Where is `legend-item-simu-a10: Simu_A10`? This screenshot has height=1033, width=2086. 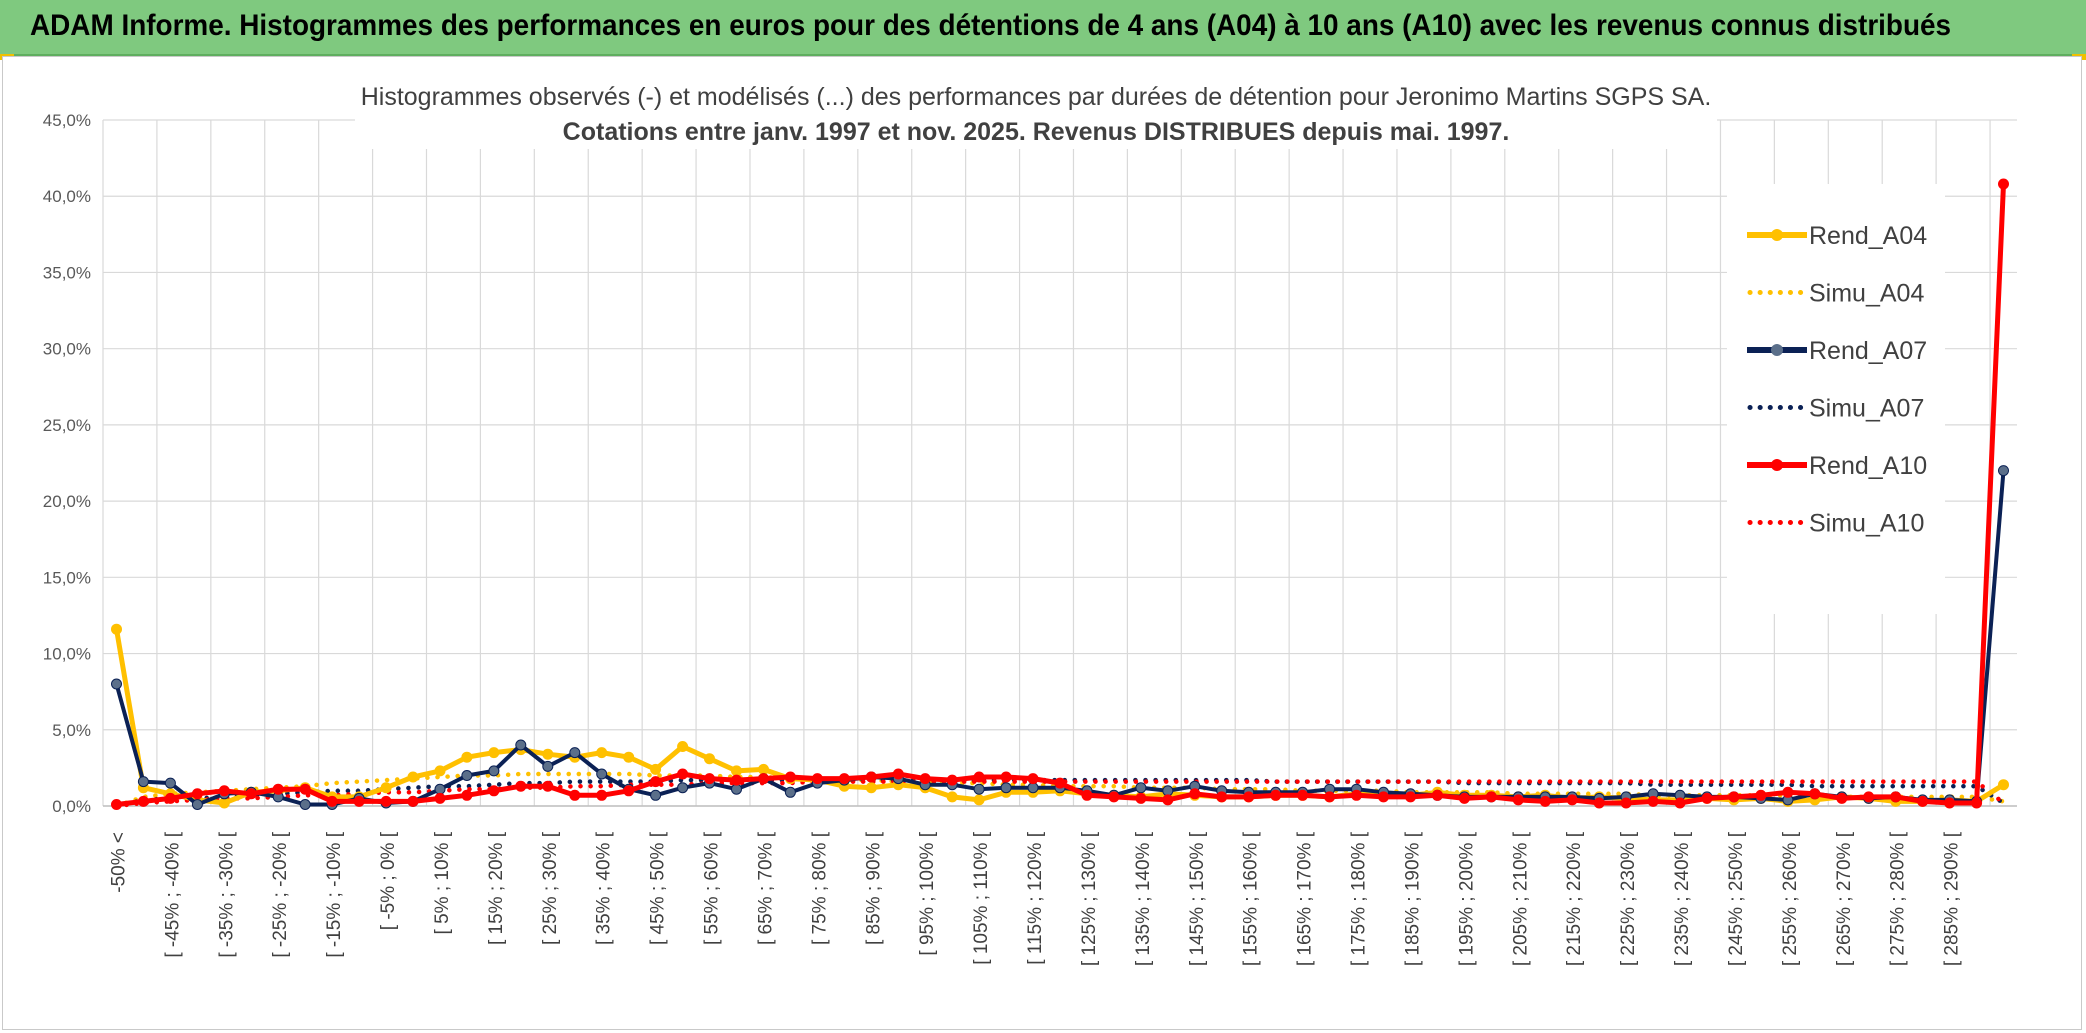
legend-item-simu-a10: Simu_A10 is located at coordinates (1835, 524).